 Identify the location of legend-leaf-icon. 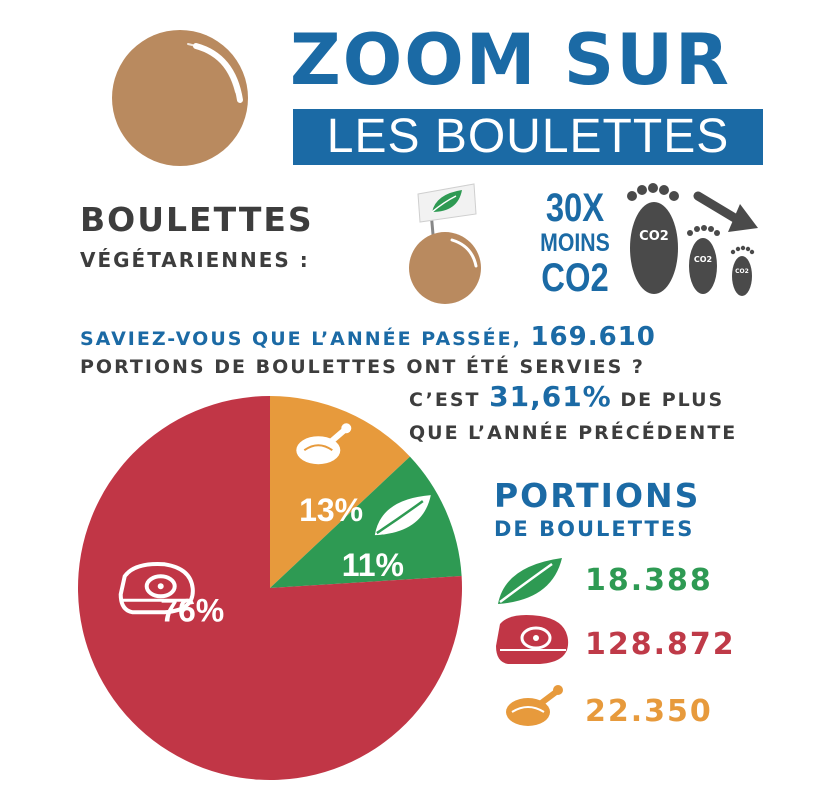
(530, 581).